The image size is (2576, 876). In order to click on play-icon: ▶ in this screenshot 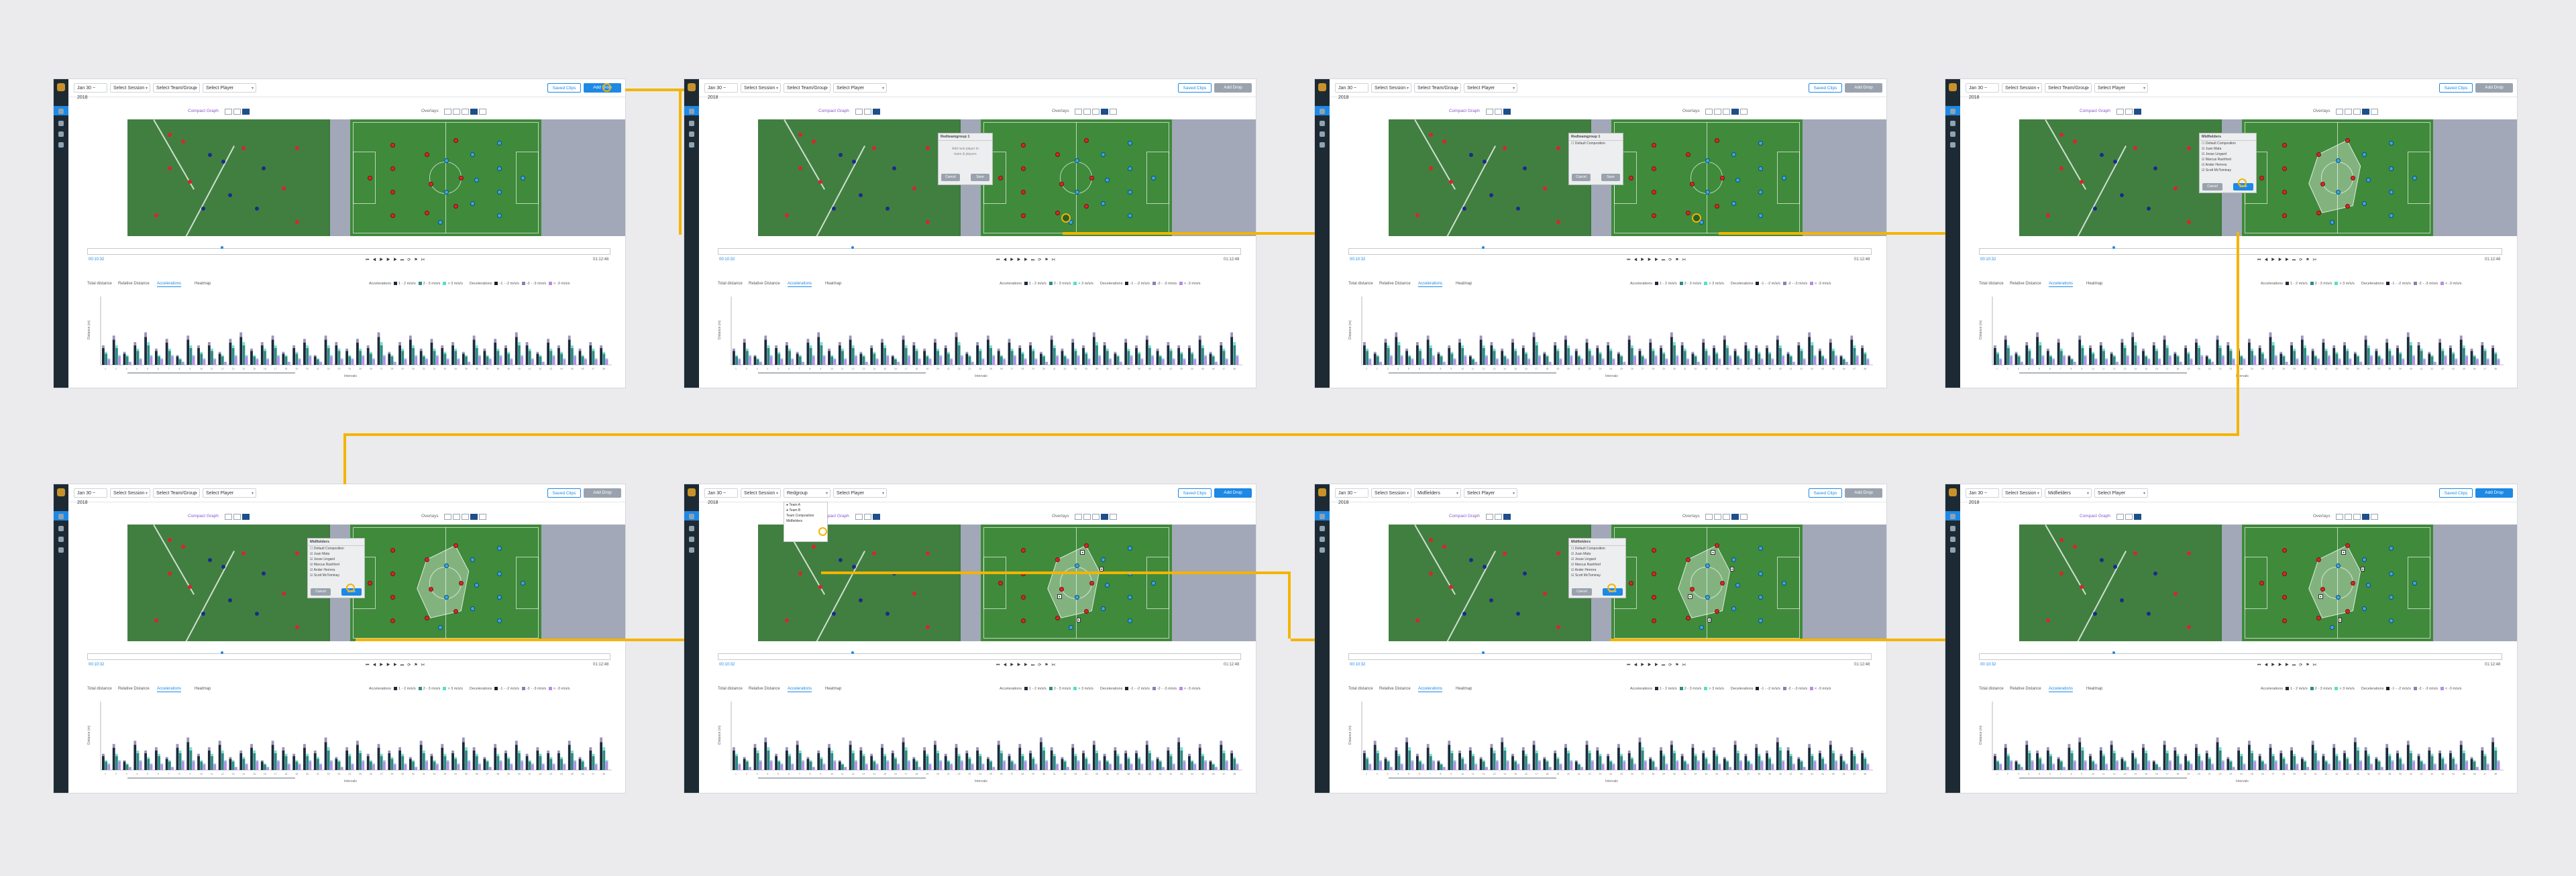, I will do `click(1644, 260)`.